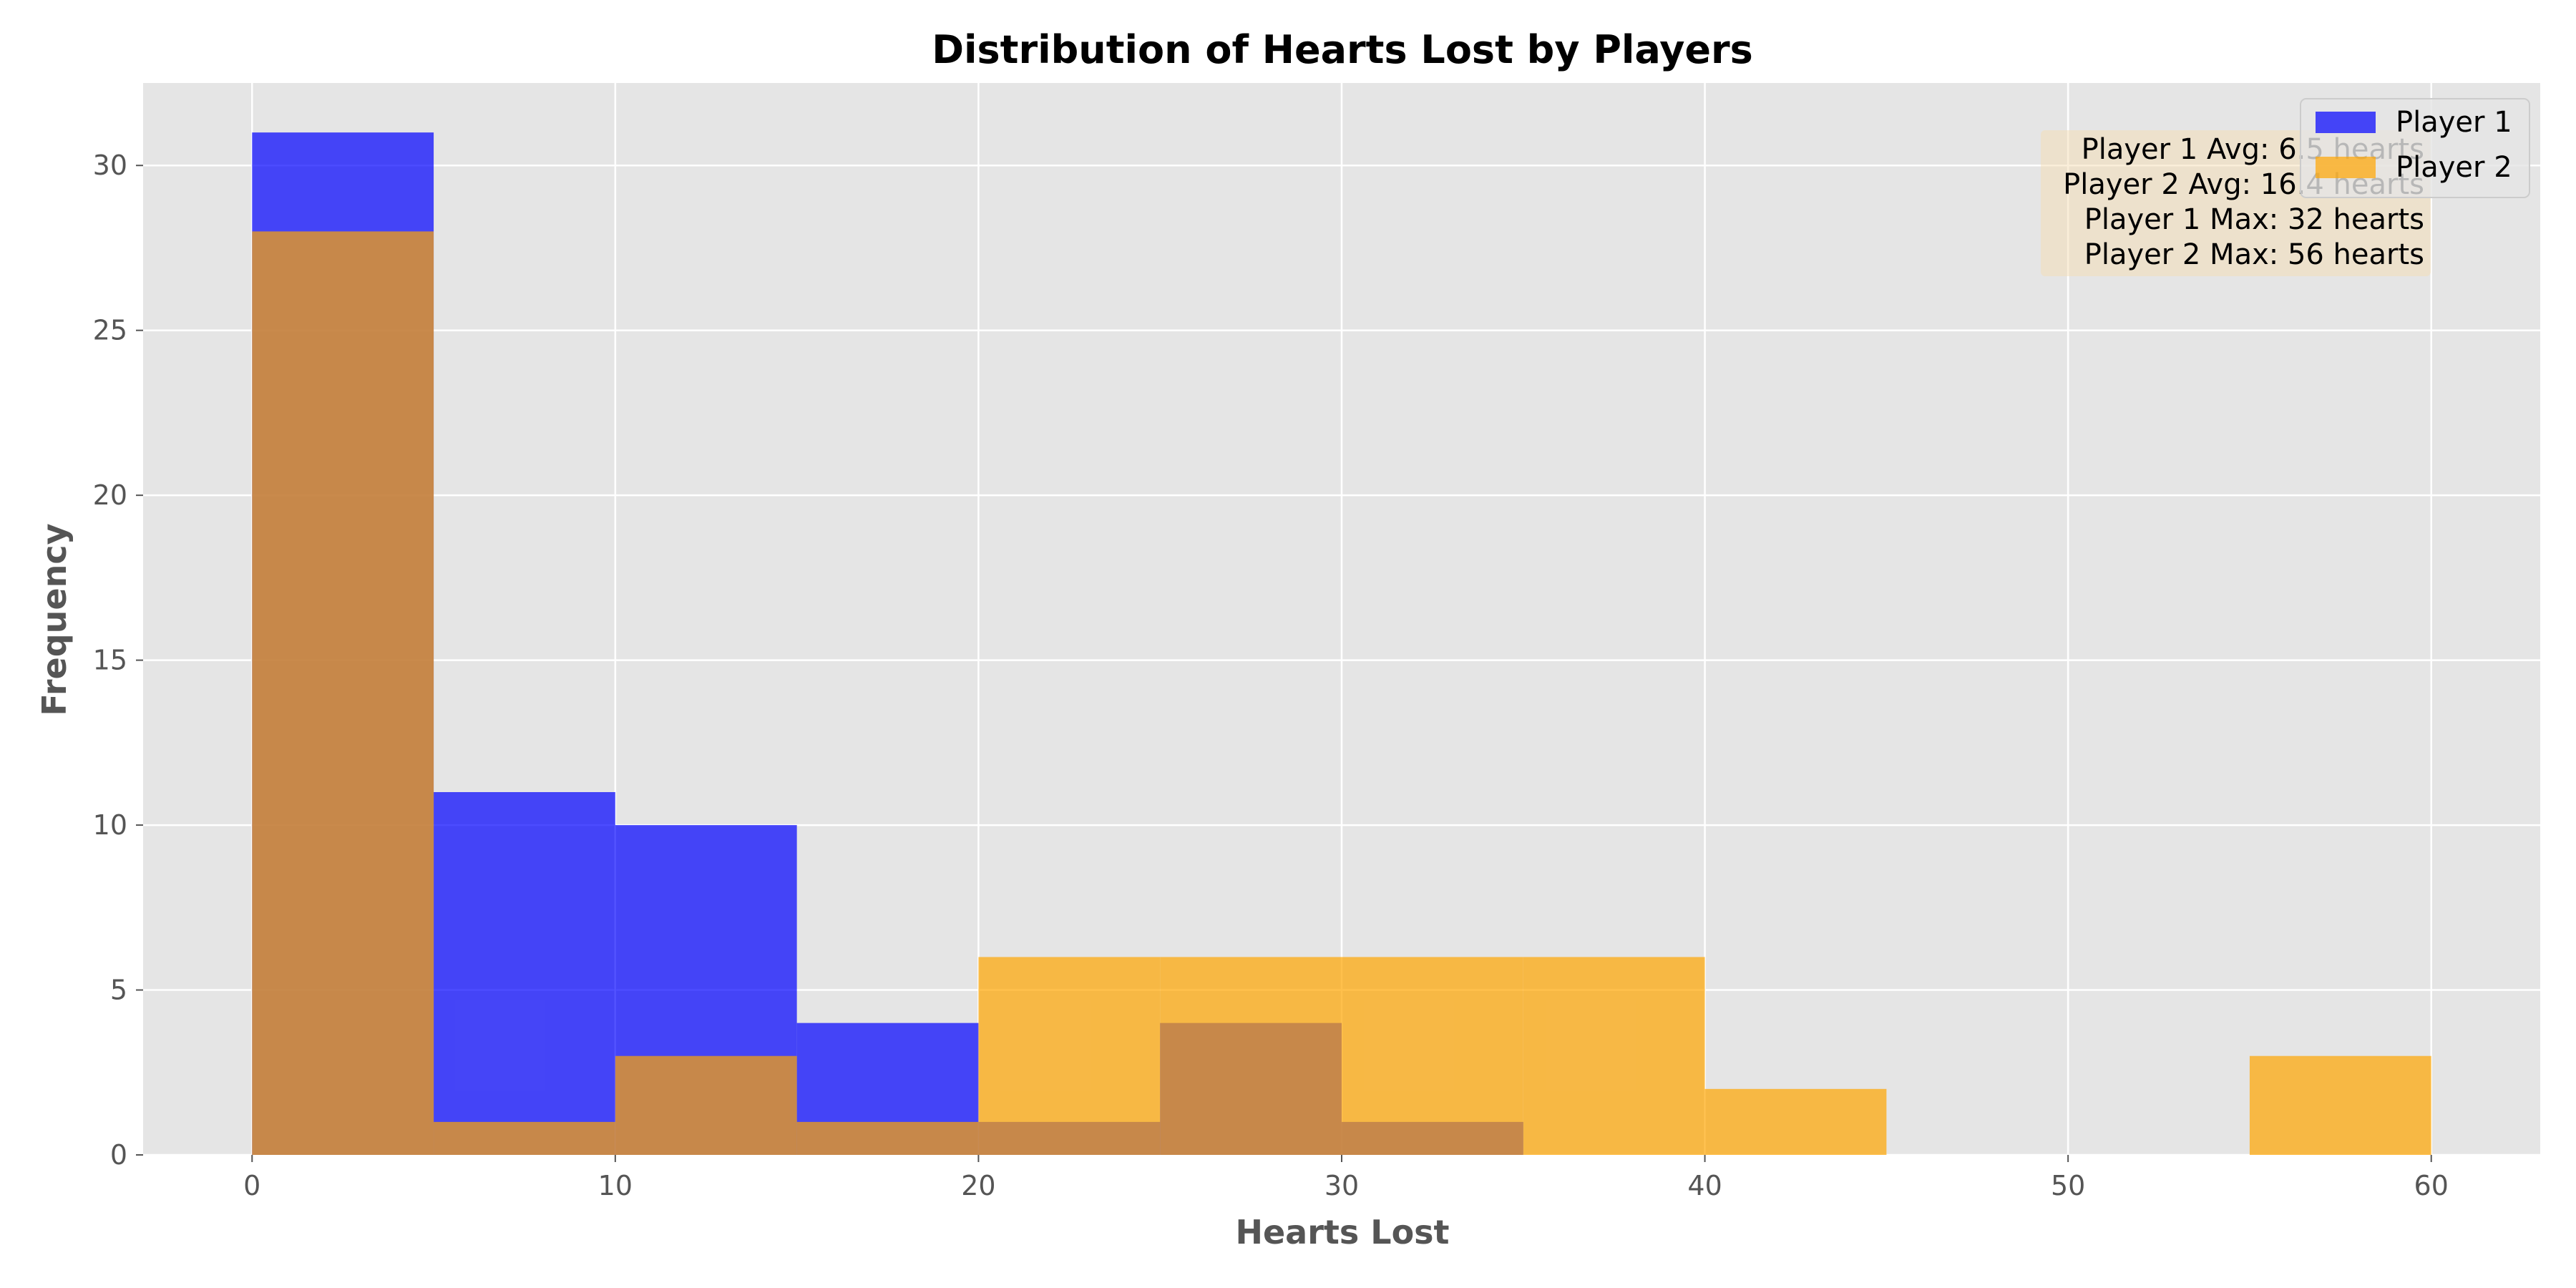 The width and height of the screenshot is (2576, 1288). What do you see at coordinates (1342, 49) in the screenshot?
I see `chart-title: Distribution of Hearts Lost by Players` at bounding box center [1342, 49].